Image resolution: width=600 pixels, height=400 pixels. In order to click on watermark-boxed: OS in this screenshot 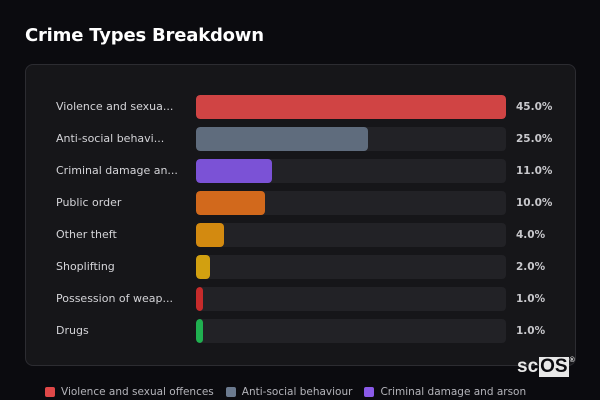, I will do `click(554, 366)`.